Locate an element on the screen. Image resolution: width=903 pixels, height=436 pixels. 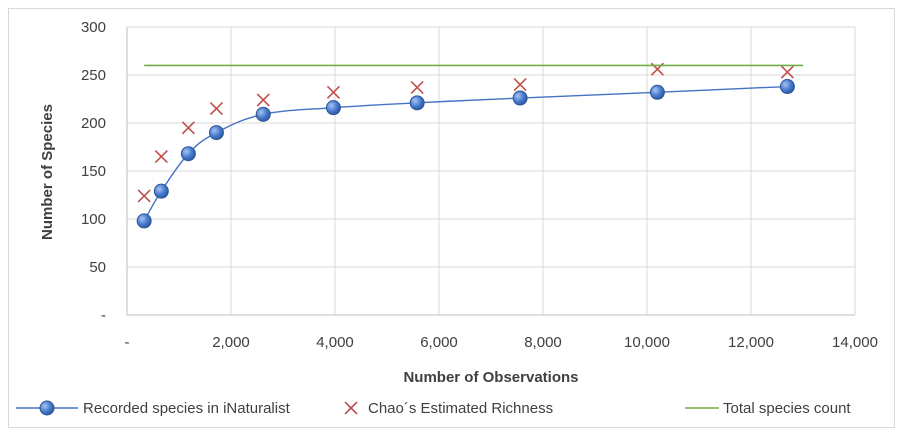
legend-item-2: Total species count is located at coordinates (768, 408).